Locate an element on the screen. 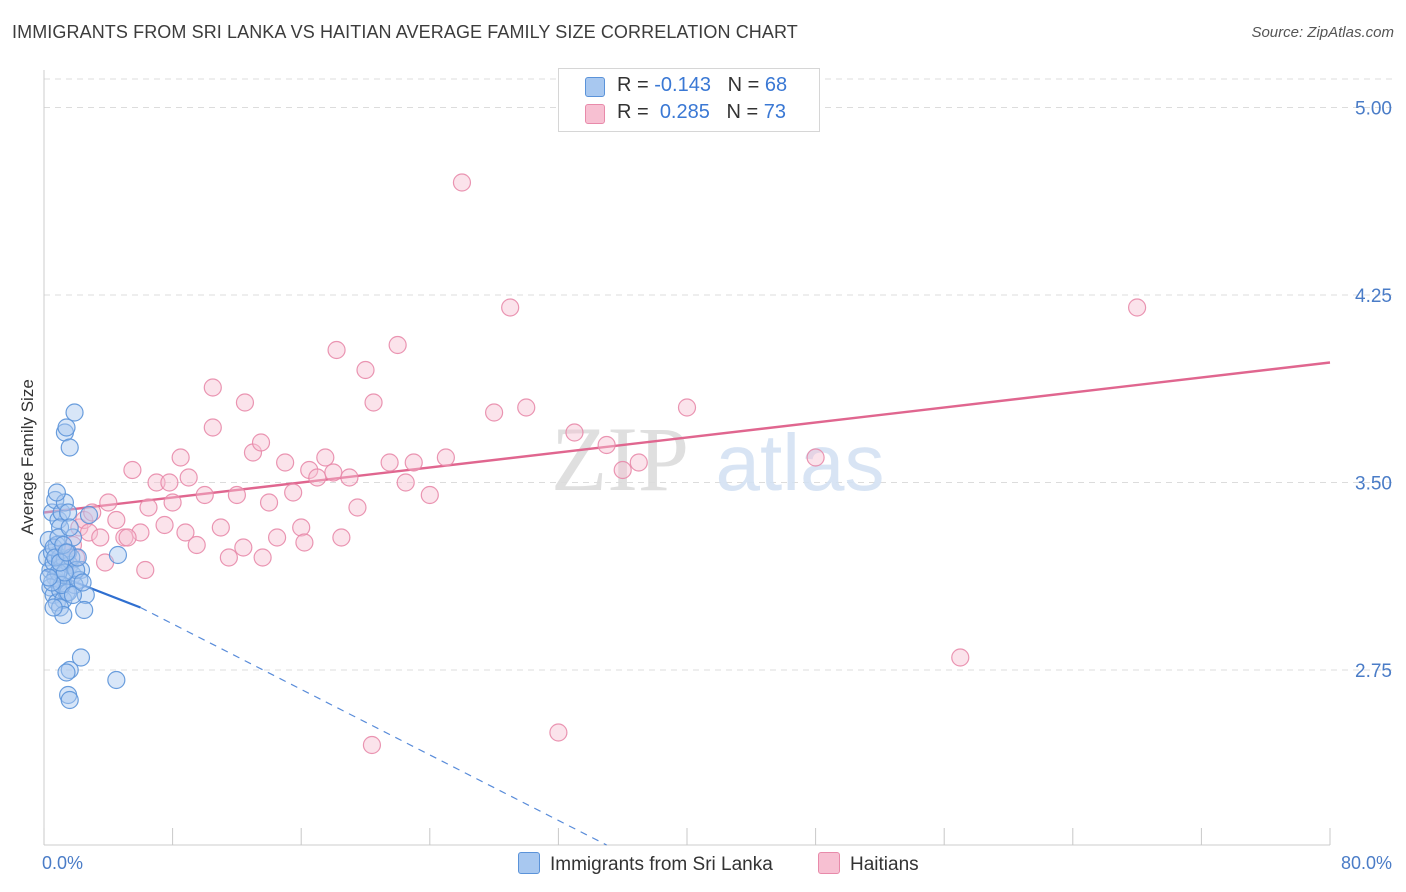  legend-n-label: N = is located at coordinates (742, 112).